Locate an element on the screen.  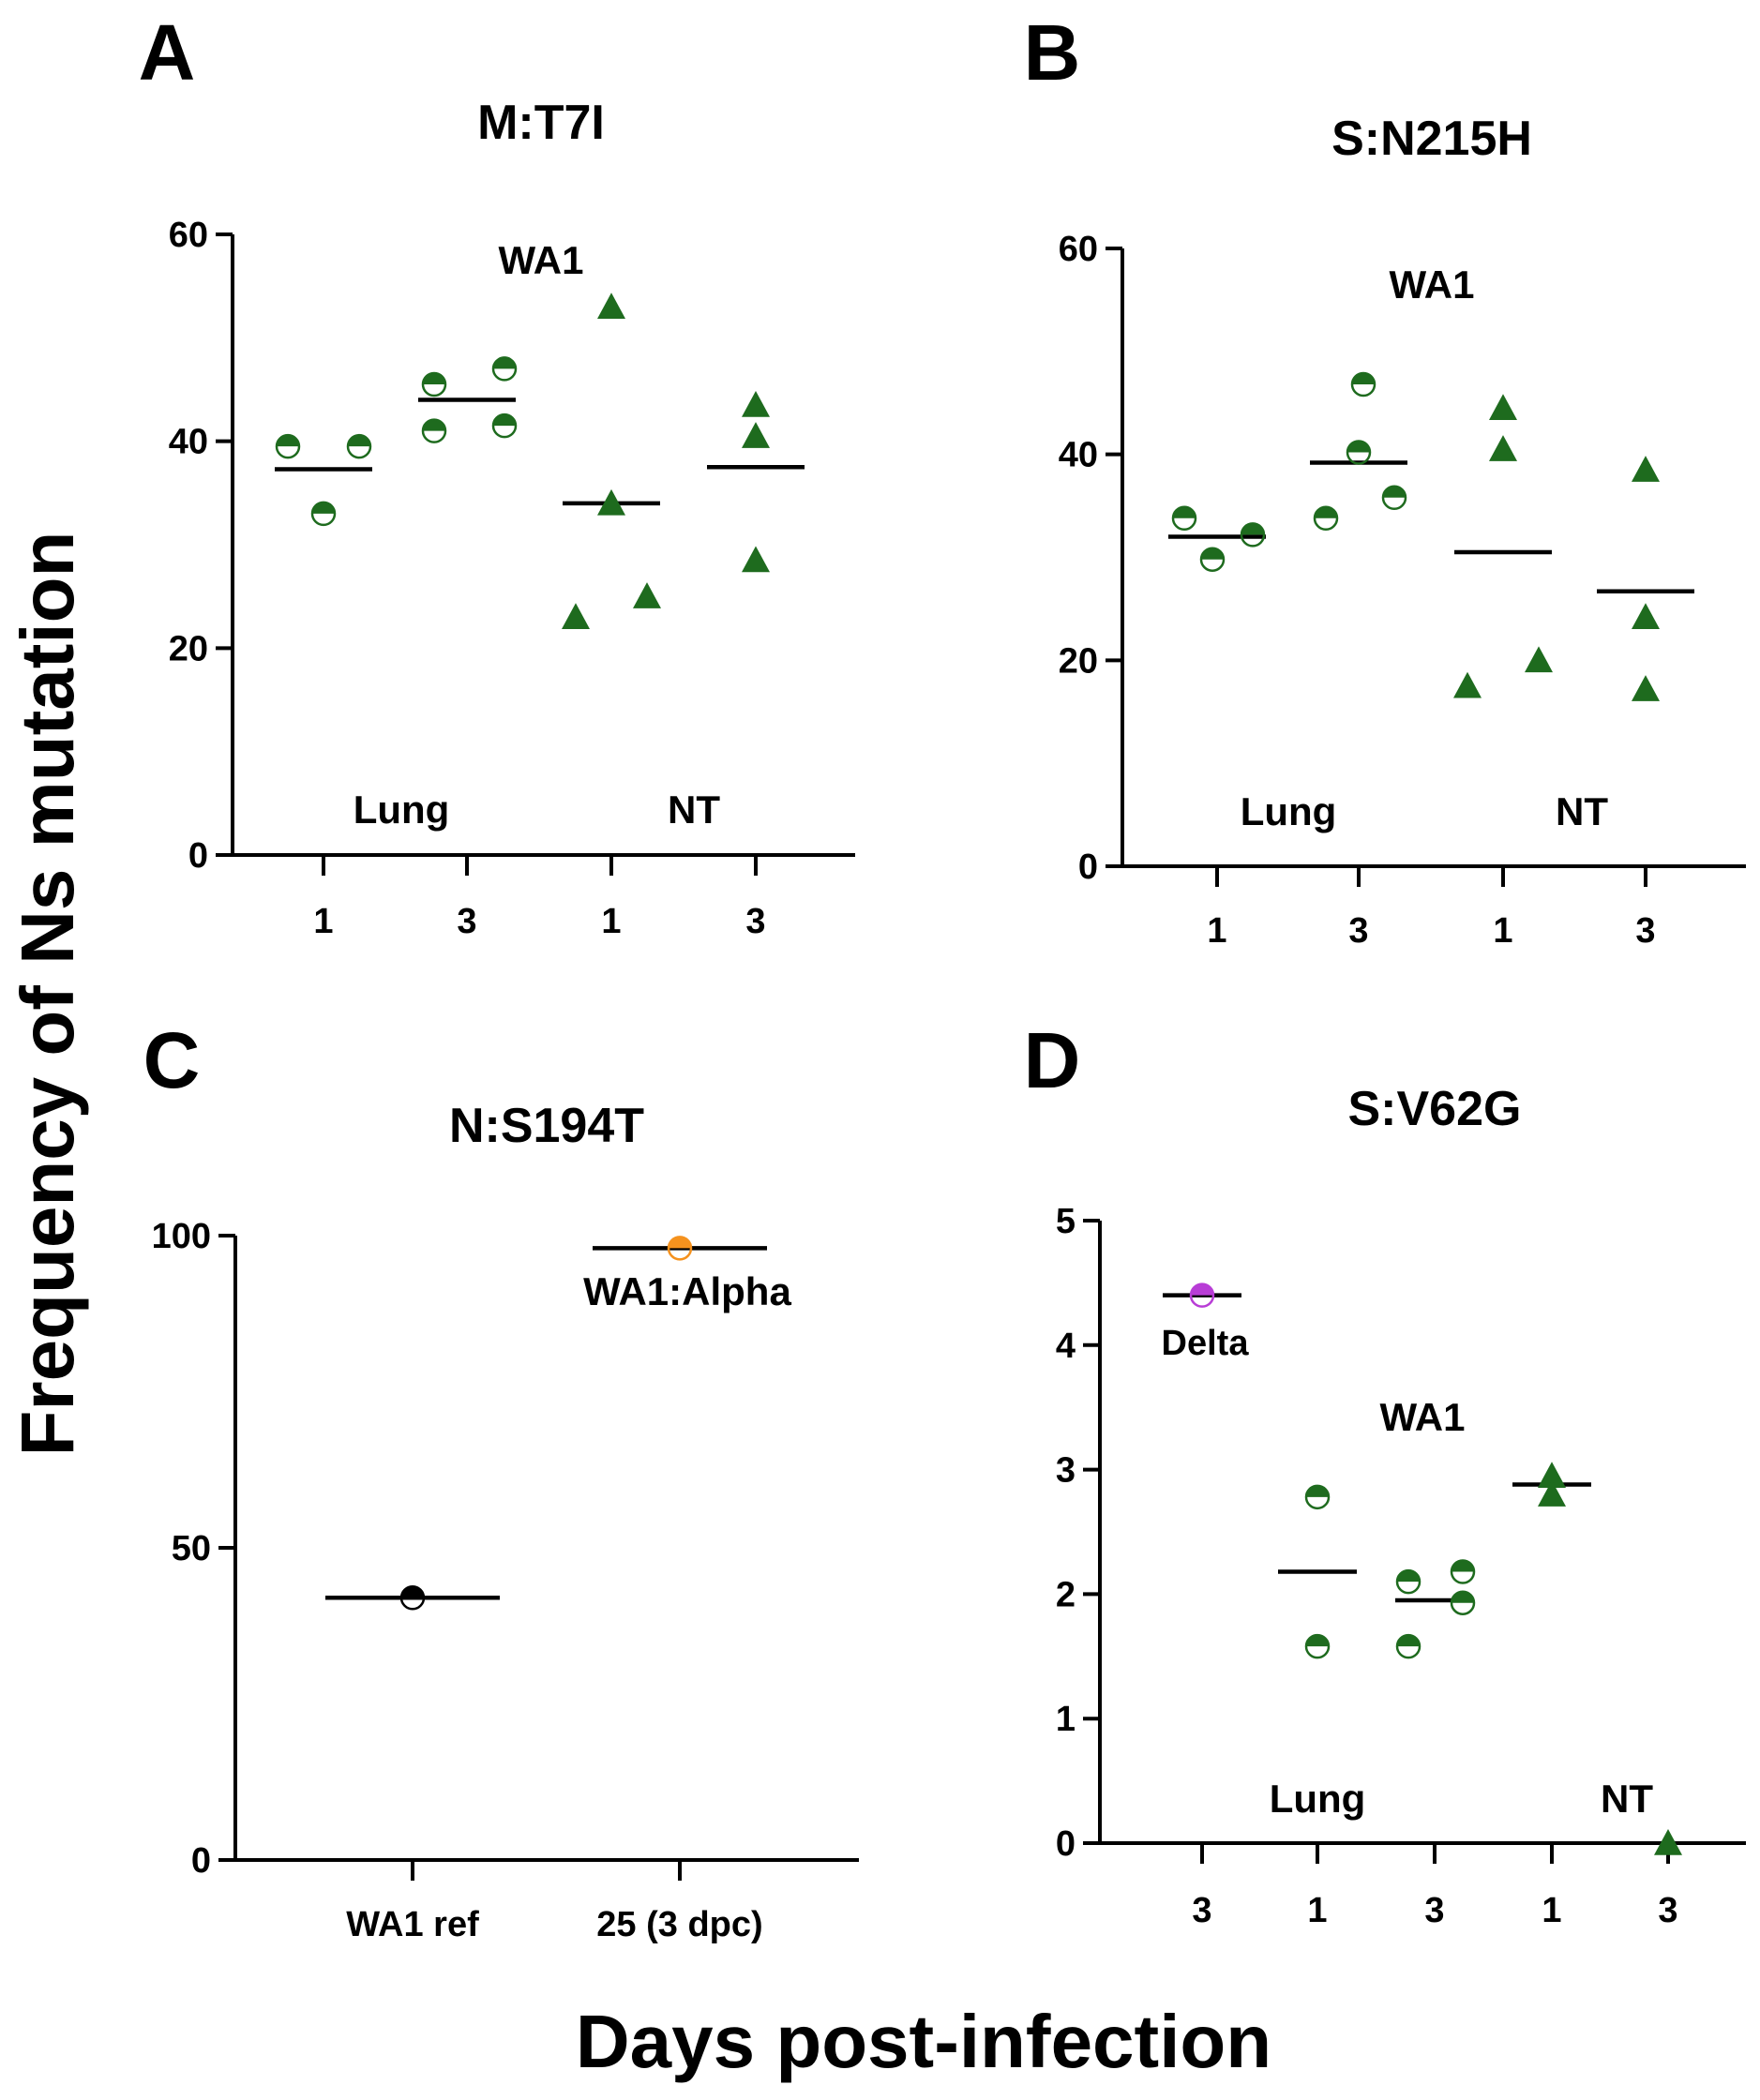
panel-d-ytick-label: 0 is located at coordinates (1066, 1844).